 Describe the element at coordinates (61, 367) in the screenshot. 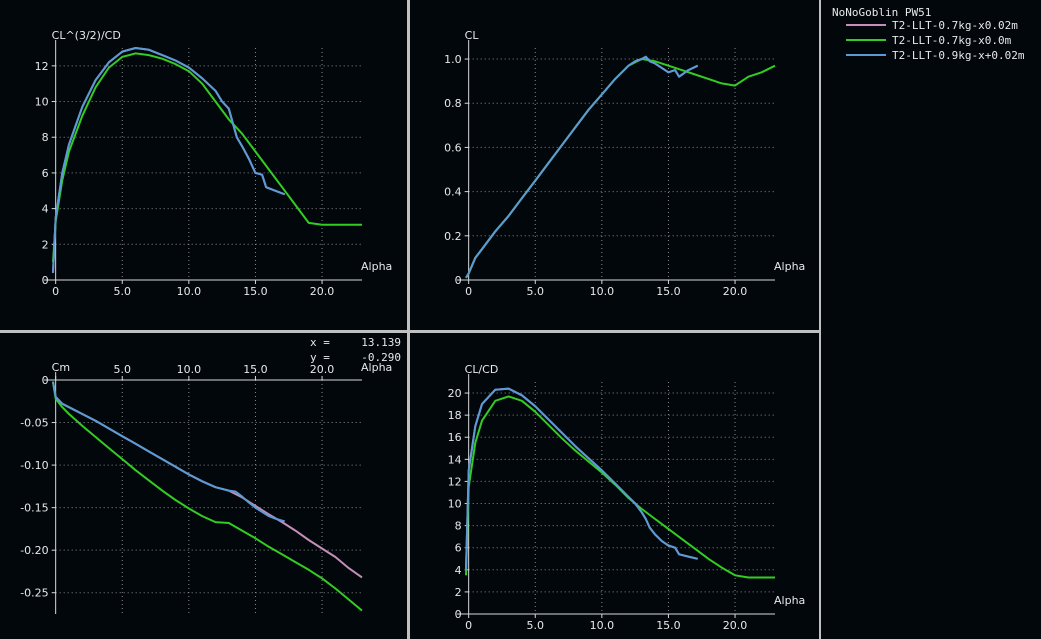

I see `y-axis-label: Cm` at that location.